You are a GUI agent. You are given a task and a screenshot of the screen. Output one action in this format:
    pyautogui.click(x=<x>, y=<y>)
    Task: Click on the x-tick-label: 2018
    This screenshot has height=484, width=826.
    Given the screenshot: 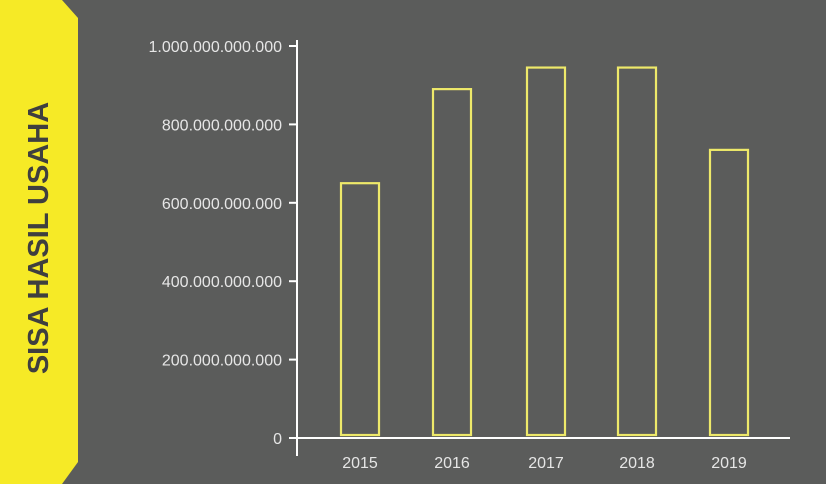 What is the action you would take?
    pyautogui.click(x=637, y=463)
    